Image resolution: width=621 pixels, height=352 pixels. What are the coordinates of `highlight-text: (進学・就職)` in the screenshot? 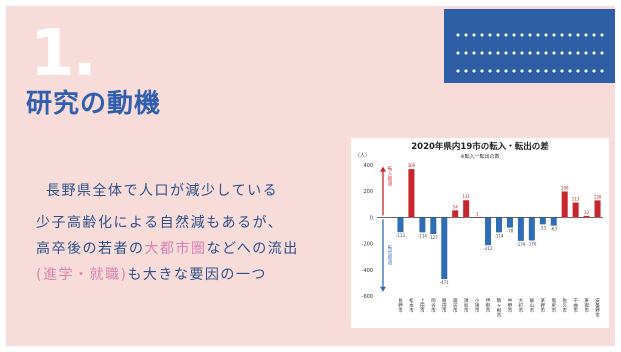 It's located at (82, 275).